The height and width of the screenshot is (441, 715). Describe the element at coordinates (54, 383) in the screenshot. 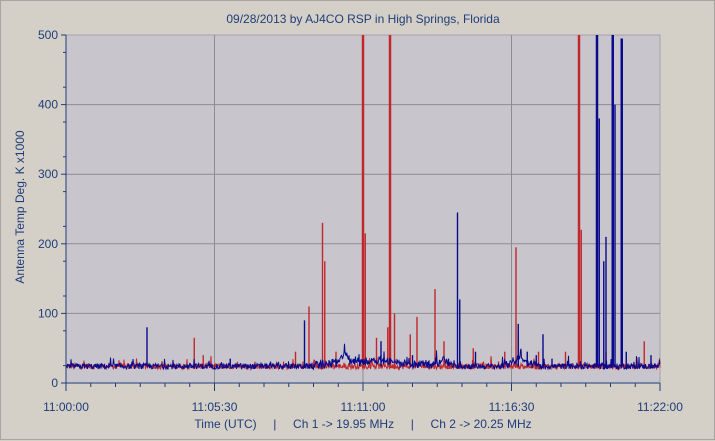

I see `y-tick-label: 0` at that location.